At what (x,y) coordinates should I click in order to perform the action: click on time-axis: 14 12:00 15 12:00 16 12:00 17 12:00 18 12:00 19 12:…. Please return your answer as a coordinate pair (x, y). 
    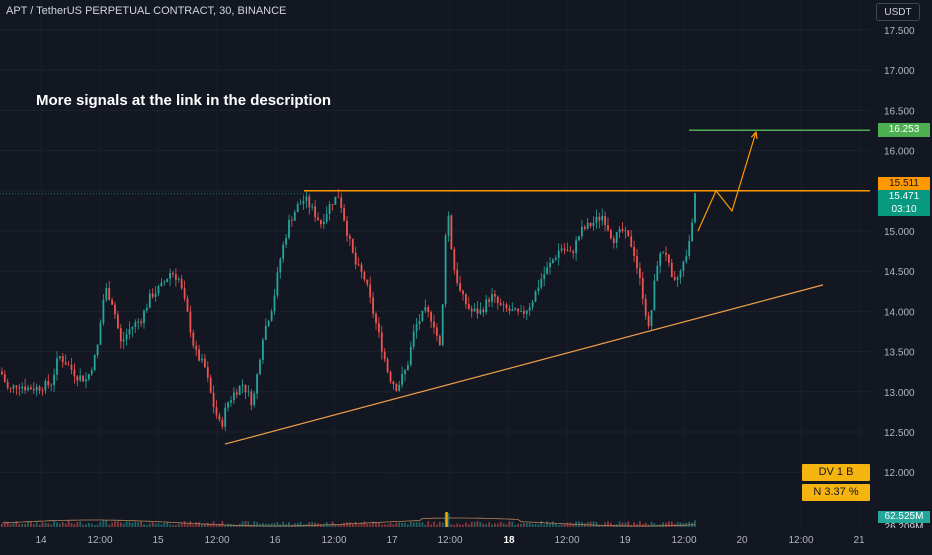
    Looking at the image, I should click on (466, 539).